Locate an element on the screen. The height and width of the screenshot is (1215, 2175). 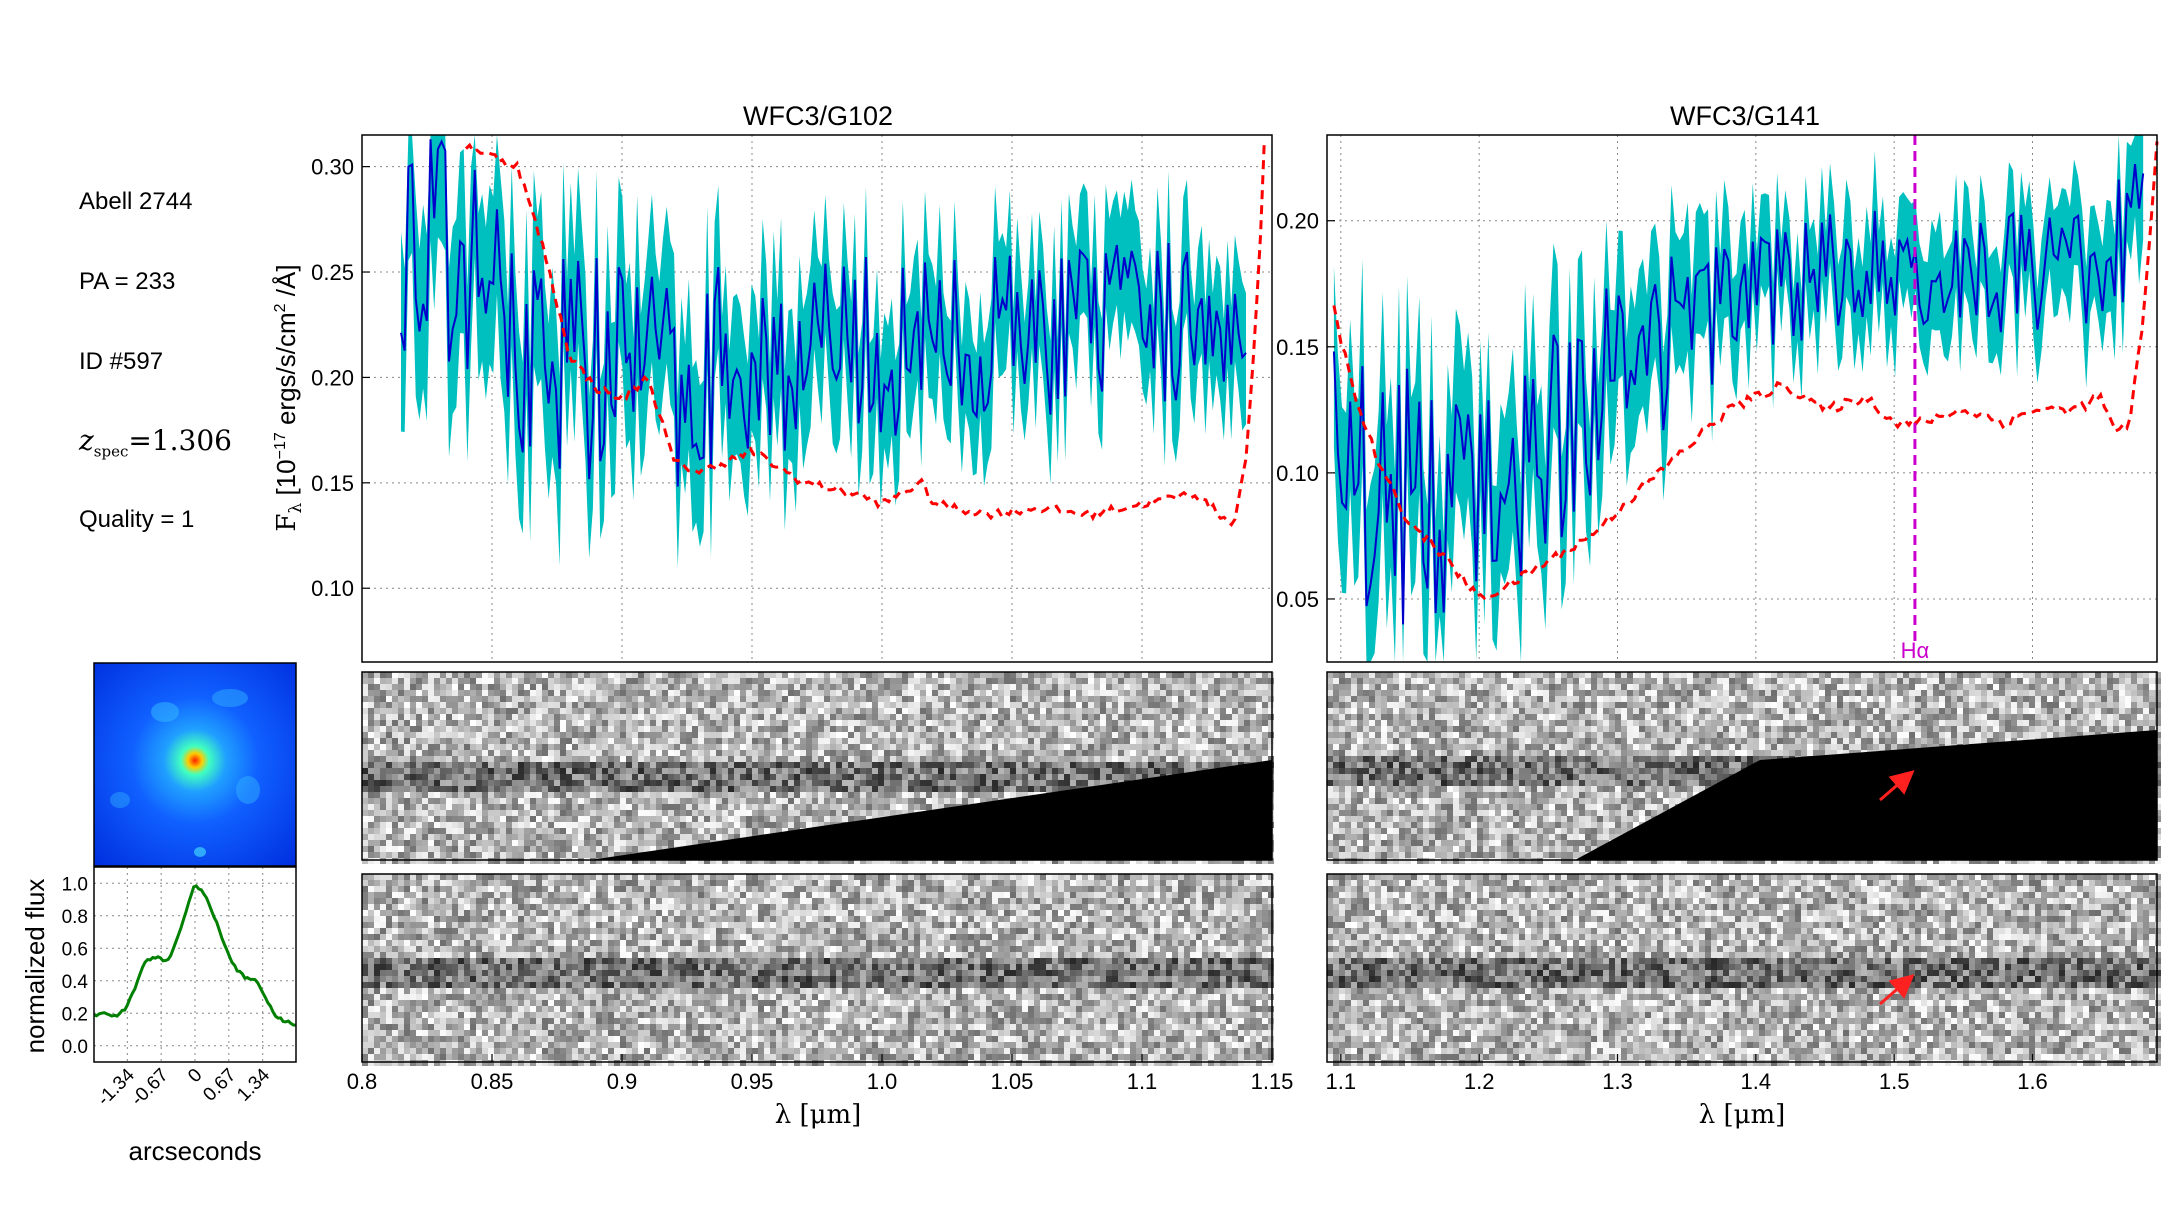
x-tick-label: 1.05 is located at coordinates (1012, 1081).